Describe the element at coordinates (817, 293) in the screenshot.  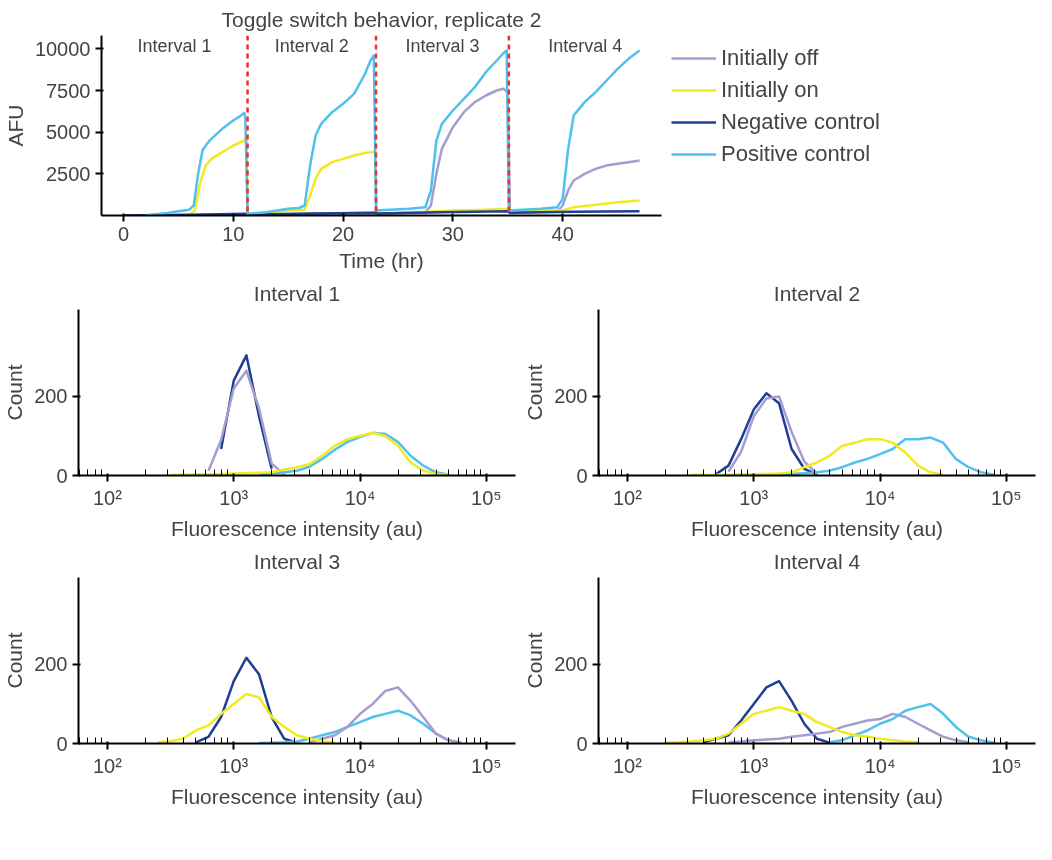
I see `chart-title: Interval 2` at that location.